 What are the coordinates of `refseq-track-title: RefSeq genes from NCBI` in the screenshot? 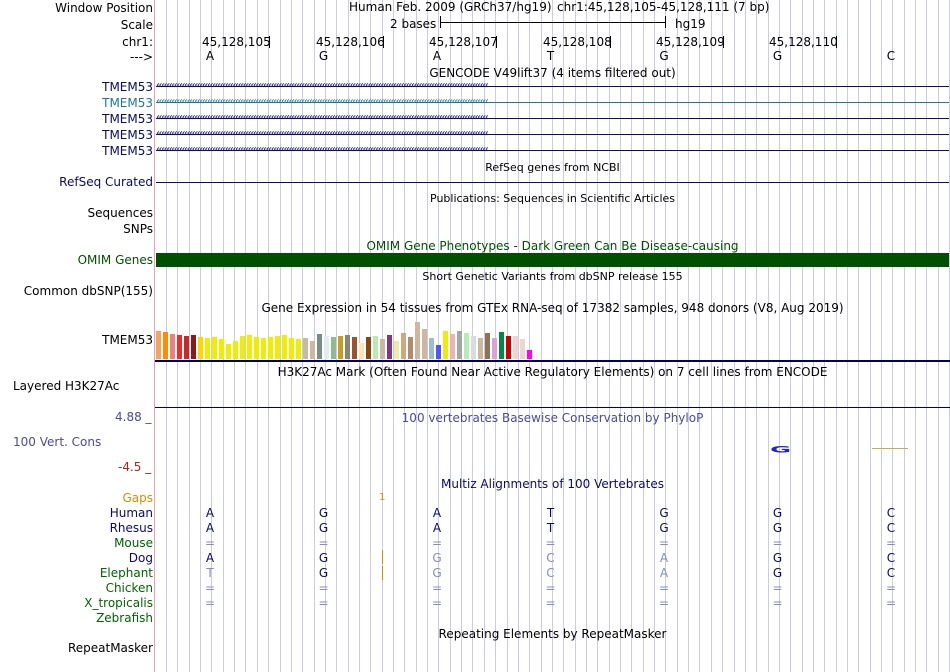 It's located at (552, 167).